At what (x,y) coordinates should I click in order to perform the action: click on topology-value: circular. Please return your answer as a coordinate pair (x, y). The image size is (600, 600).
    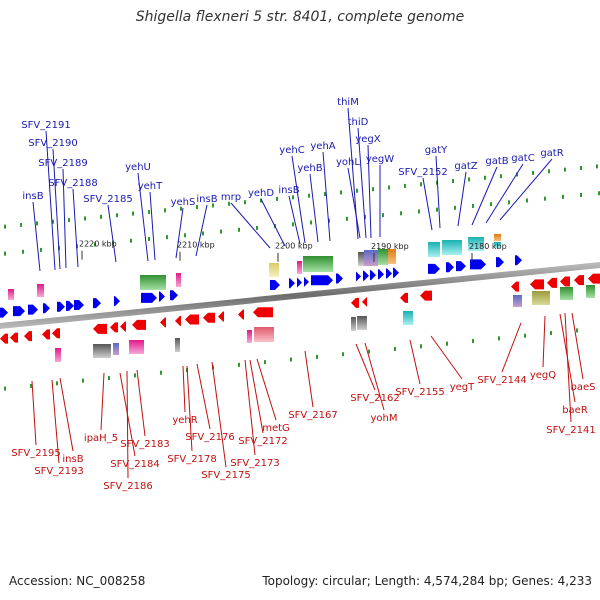
    Looking at the image, I should click on (344, 581).